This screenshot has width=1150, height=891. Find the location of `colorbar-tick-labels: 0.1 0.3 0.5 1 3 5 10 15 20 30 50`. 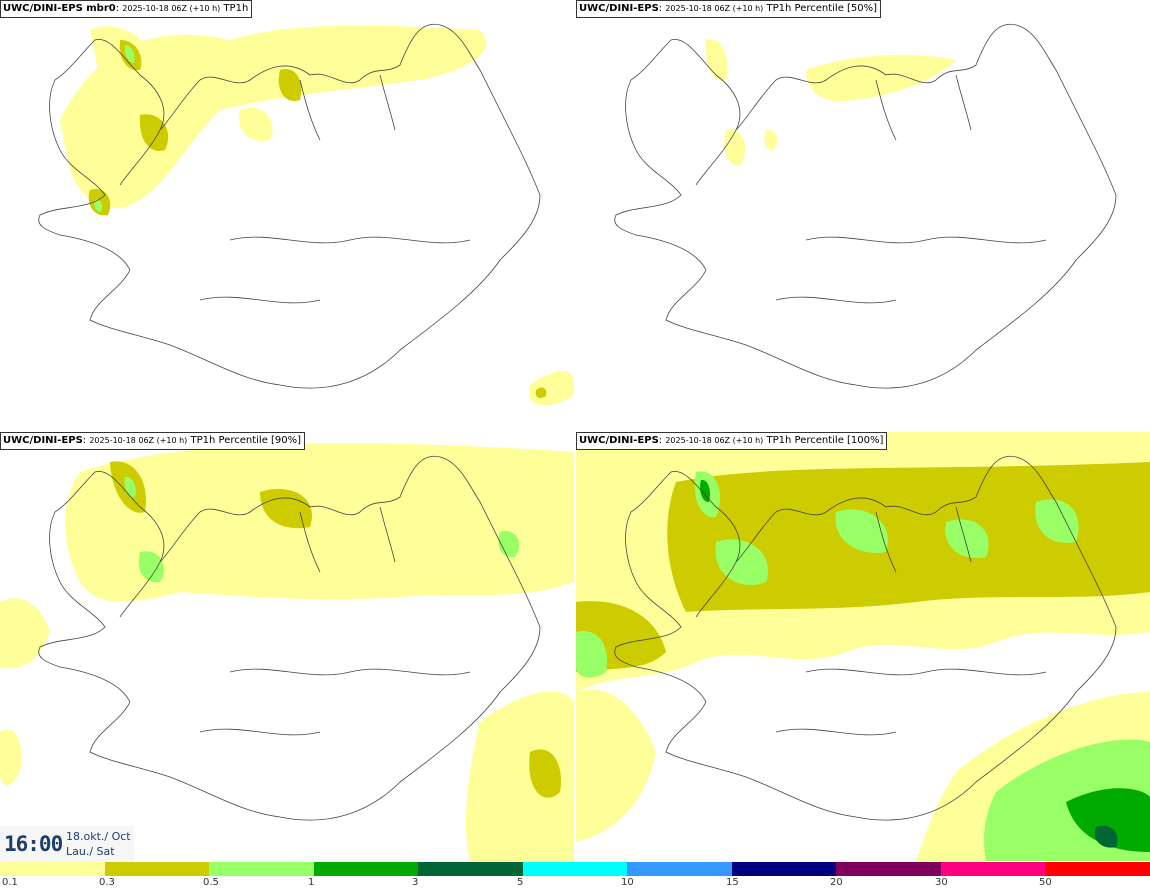

colorbar-tick-labels: 0.1 0.3 0.5 1 3 5 10 15 20 30 50 is located at coordinates (575, 884).